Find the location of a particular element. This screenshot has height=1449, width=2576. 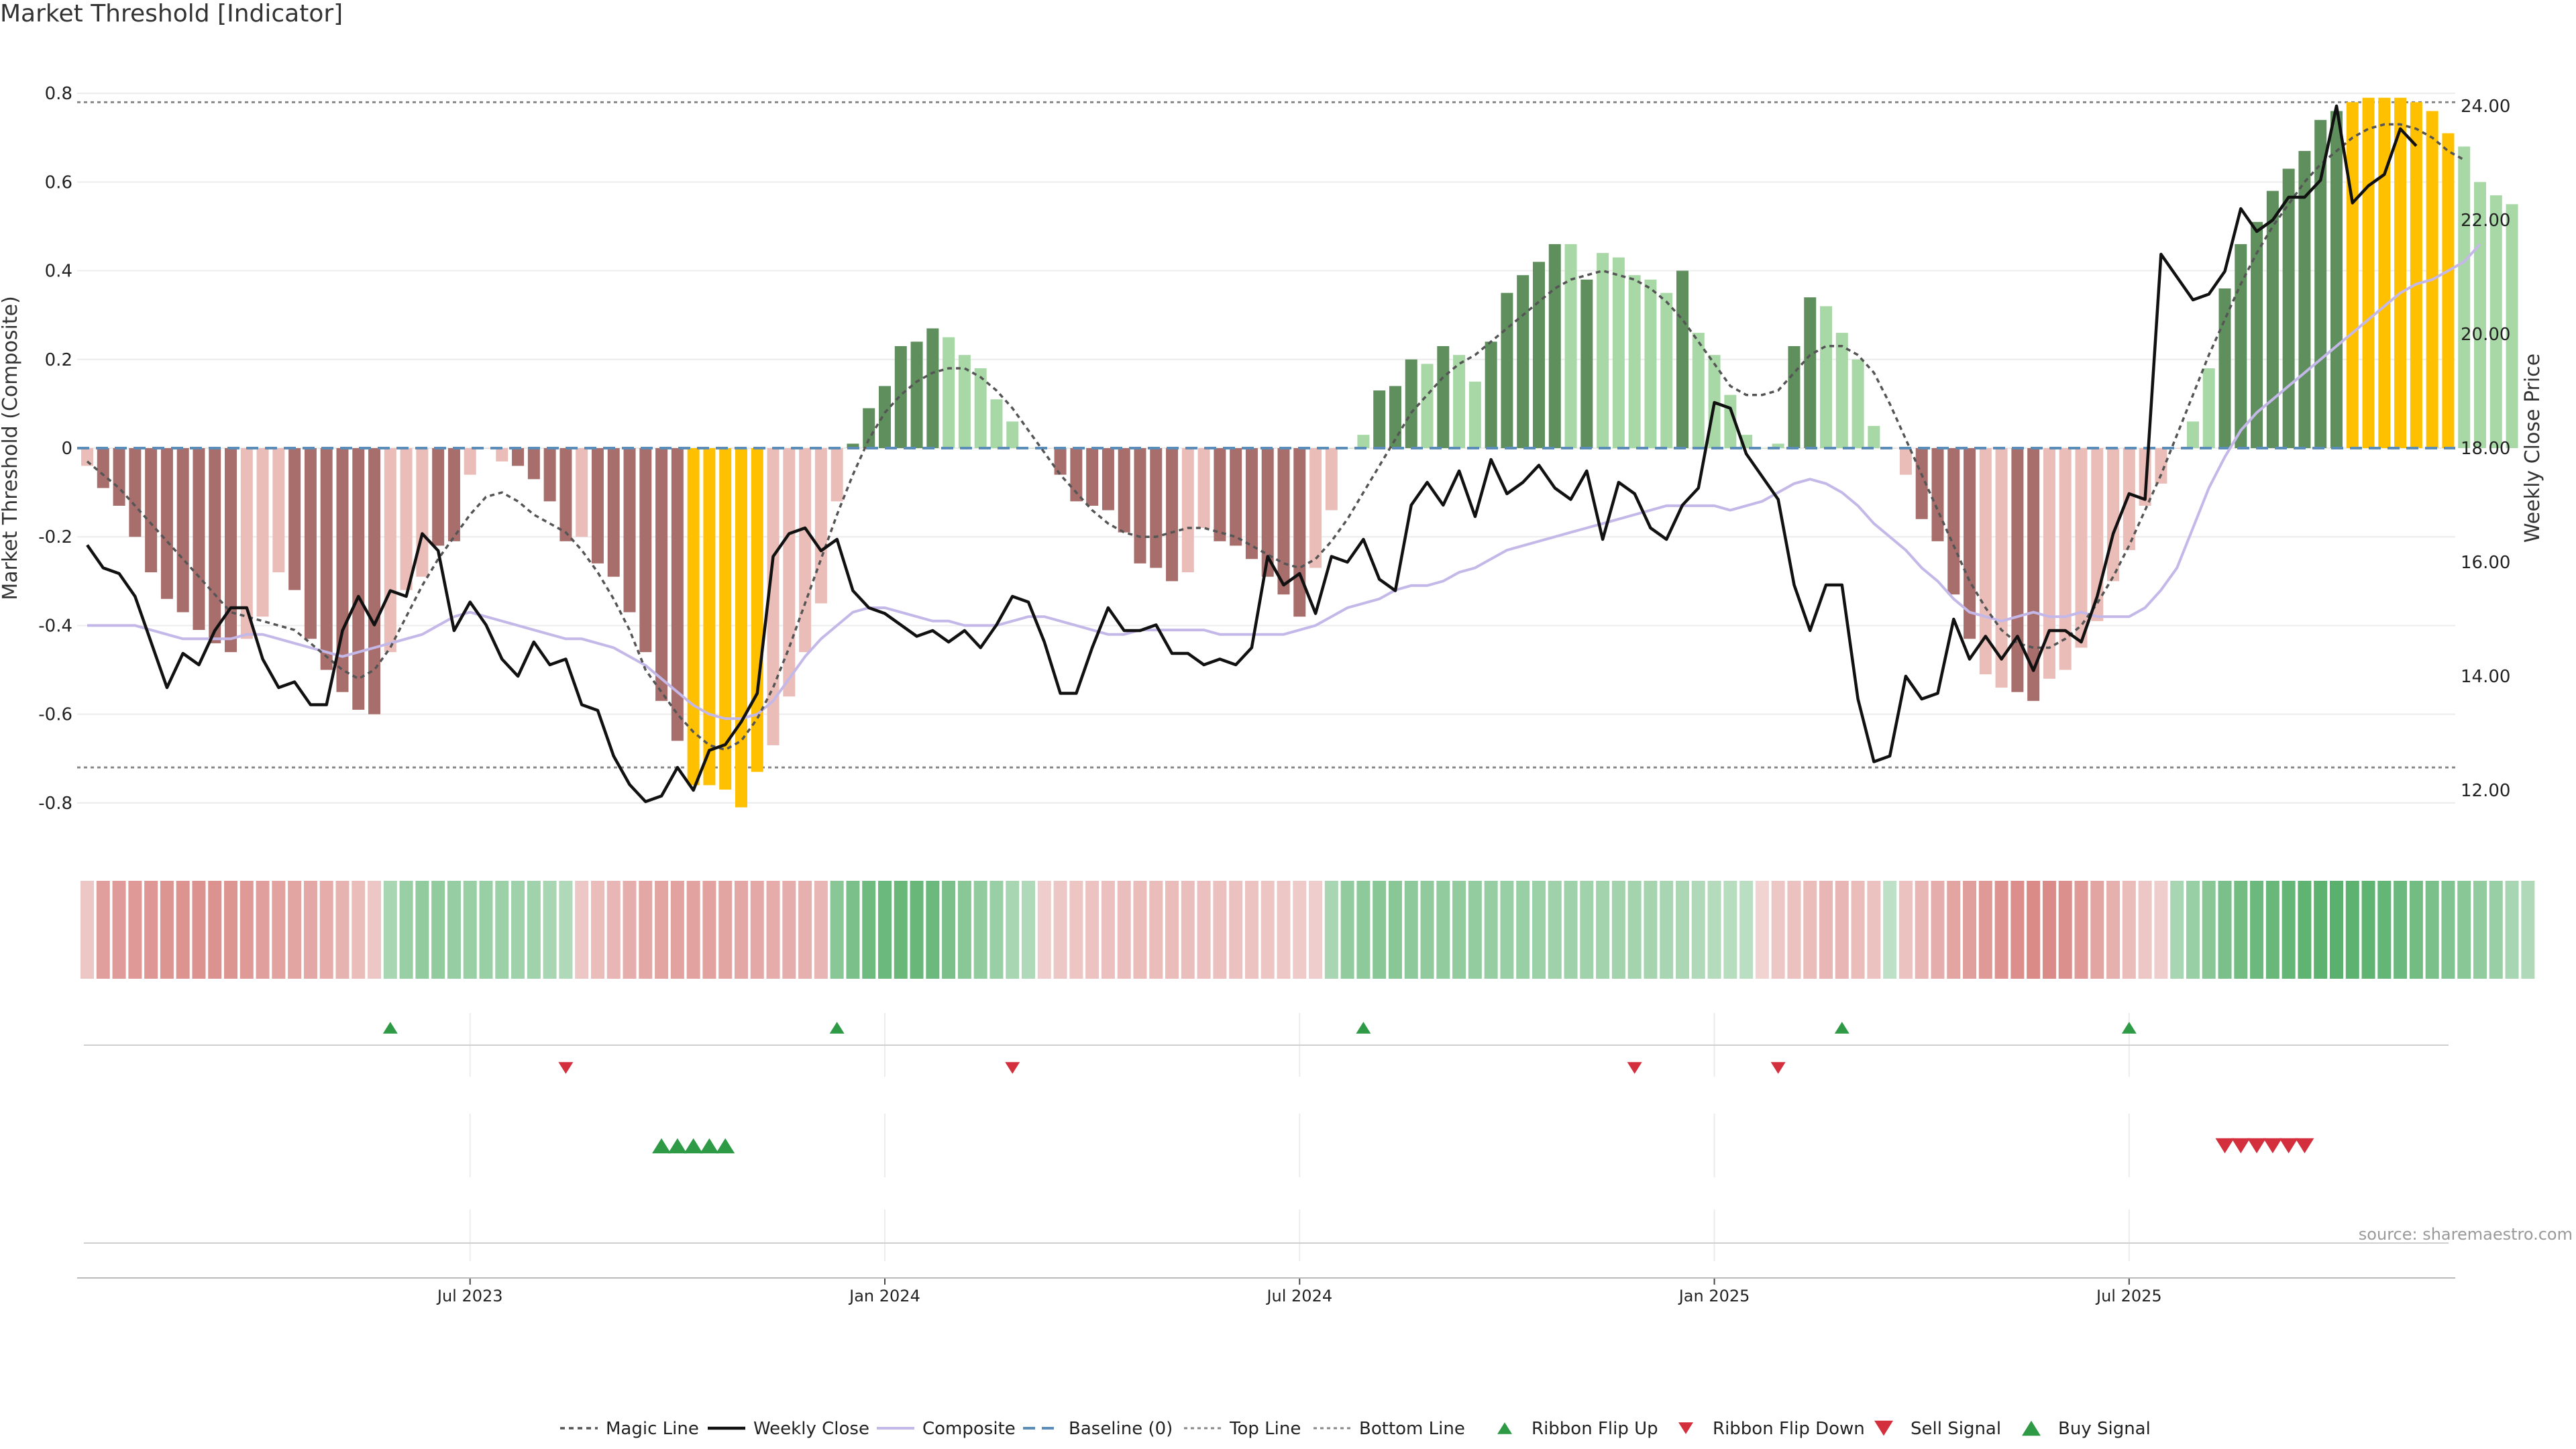

source-note: source: sharemaestro.com is located at coordinates (2466, 1234).